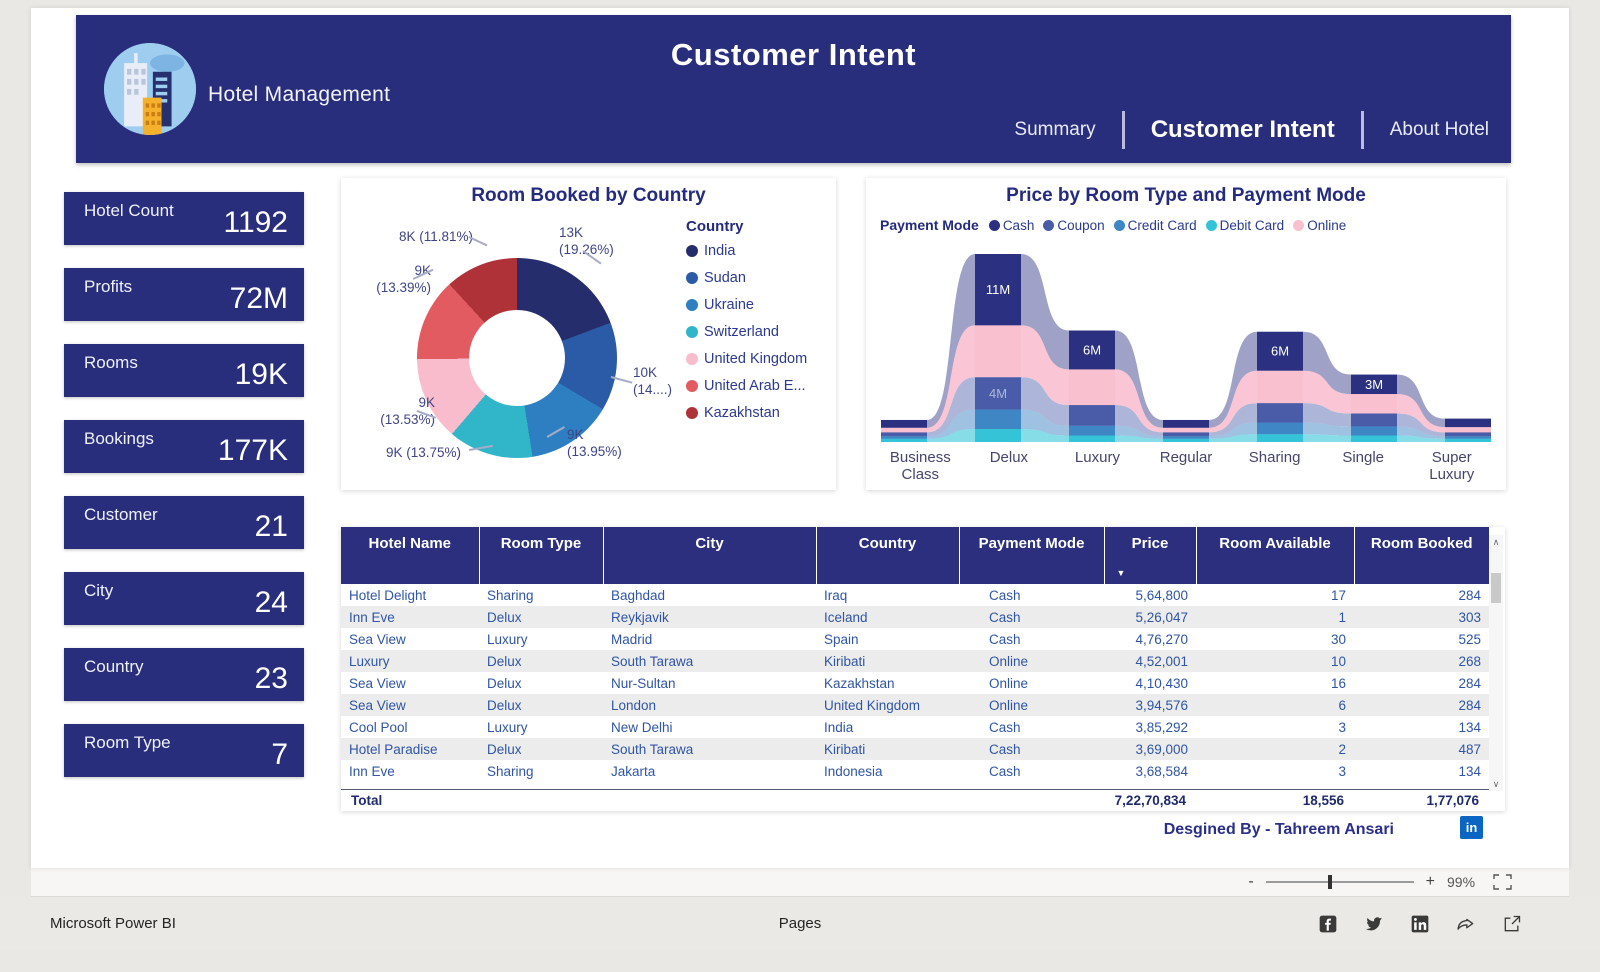 This screenshot has width=1600, height=972. I want to click on ribbon-data-label: 11M, so click(998, 289).